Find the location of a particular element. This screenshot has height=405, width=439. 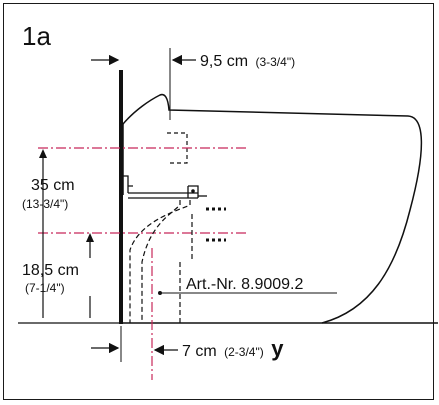

height-drain-label: 18,5 cm is located at coordinates (50, 270).